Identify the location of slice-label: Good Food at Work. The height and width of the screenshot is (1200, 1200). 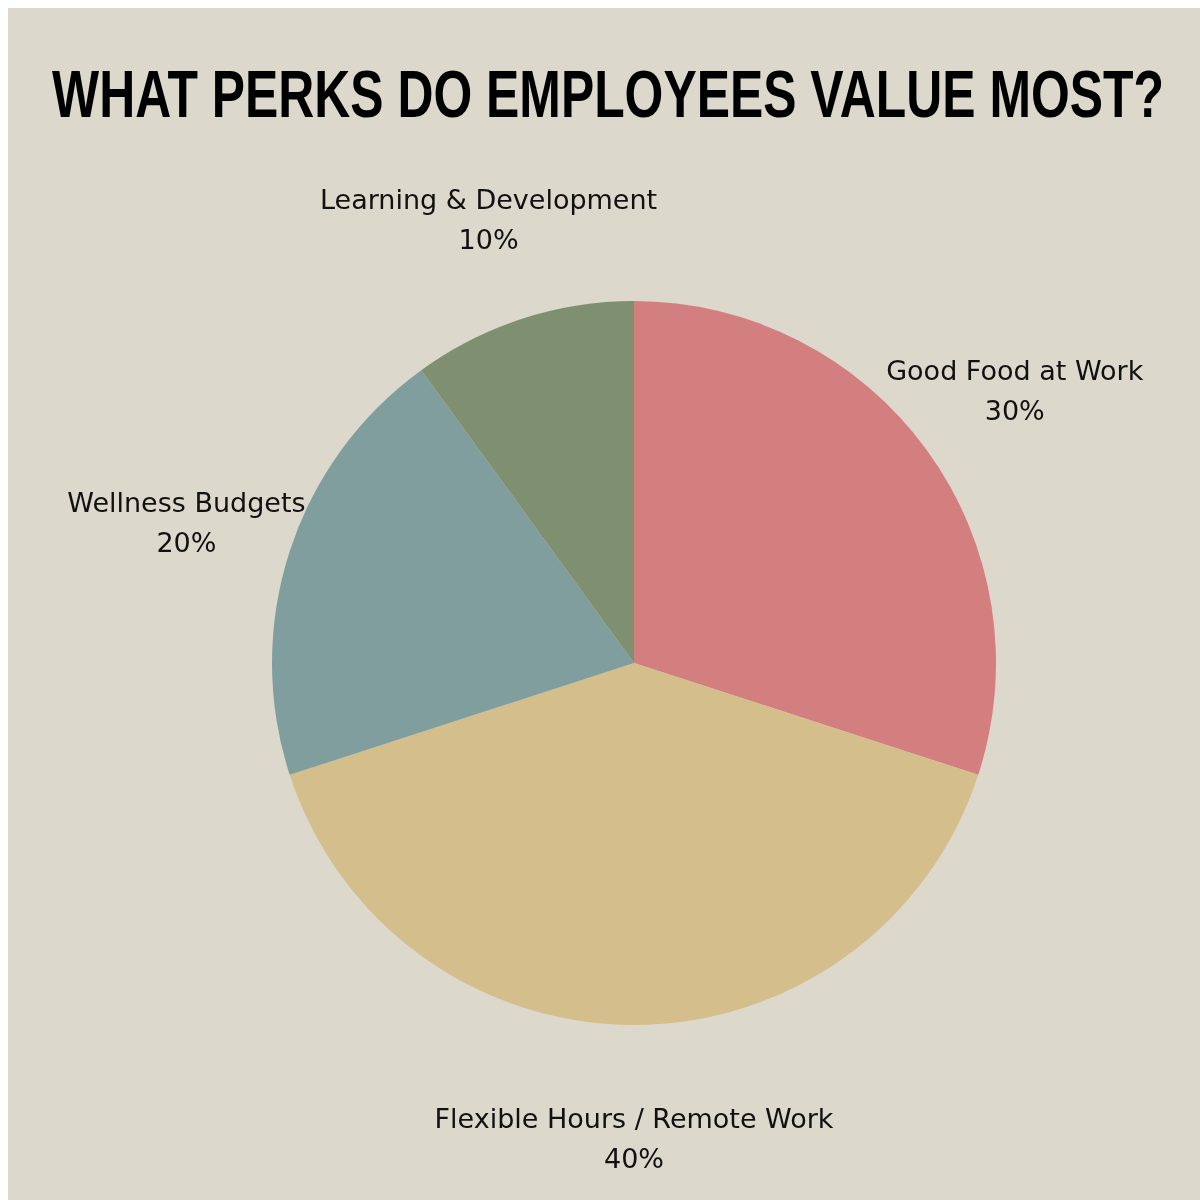
(1015, 371).